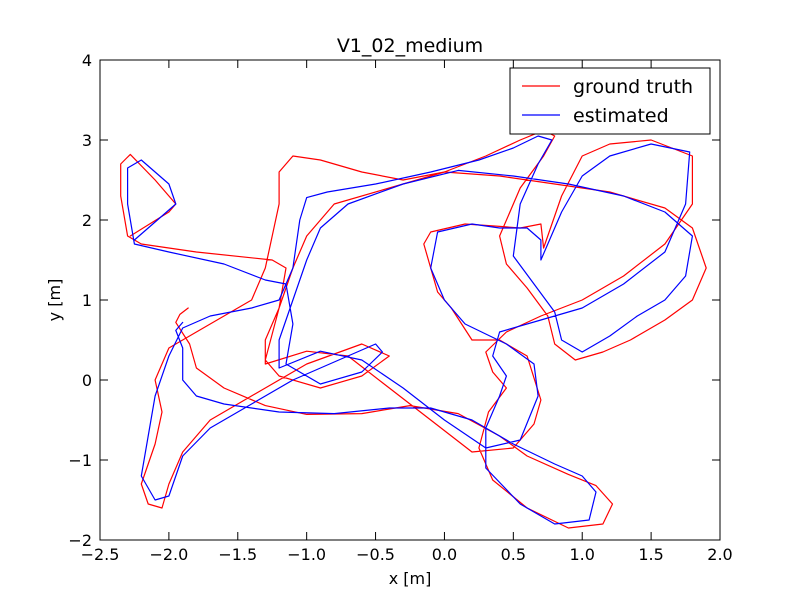 The width and height of the screenshot is (800, 600). What do you see at coordinates (168, 554) in the screenshot?
I see `x-tick-label: −2.0` at bounding box center [168, 554].